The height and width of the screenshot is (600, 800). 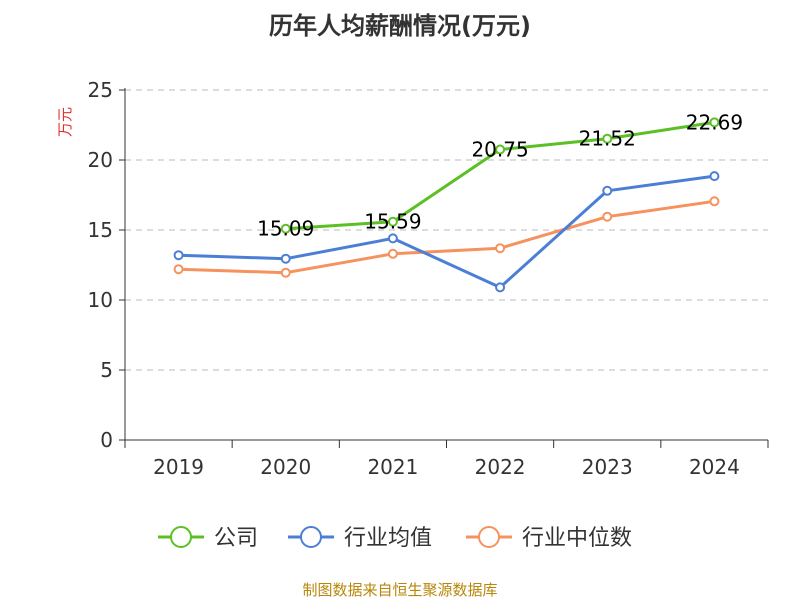 I want to click on x-tick-label: 2019, so click(x=178, y=467).